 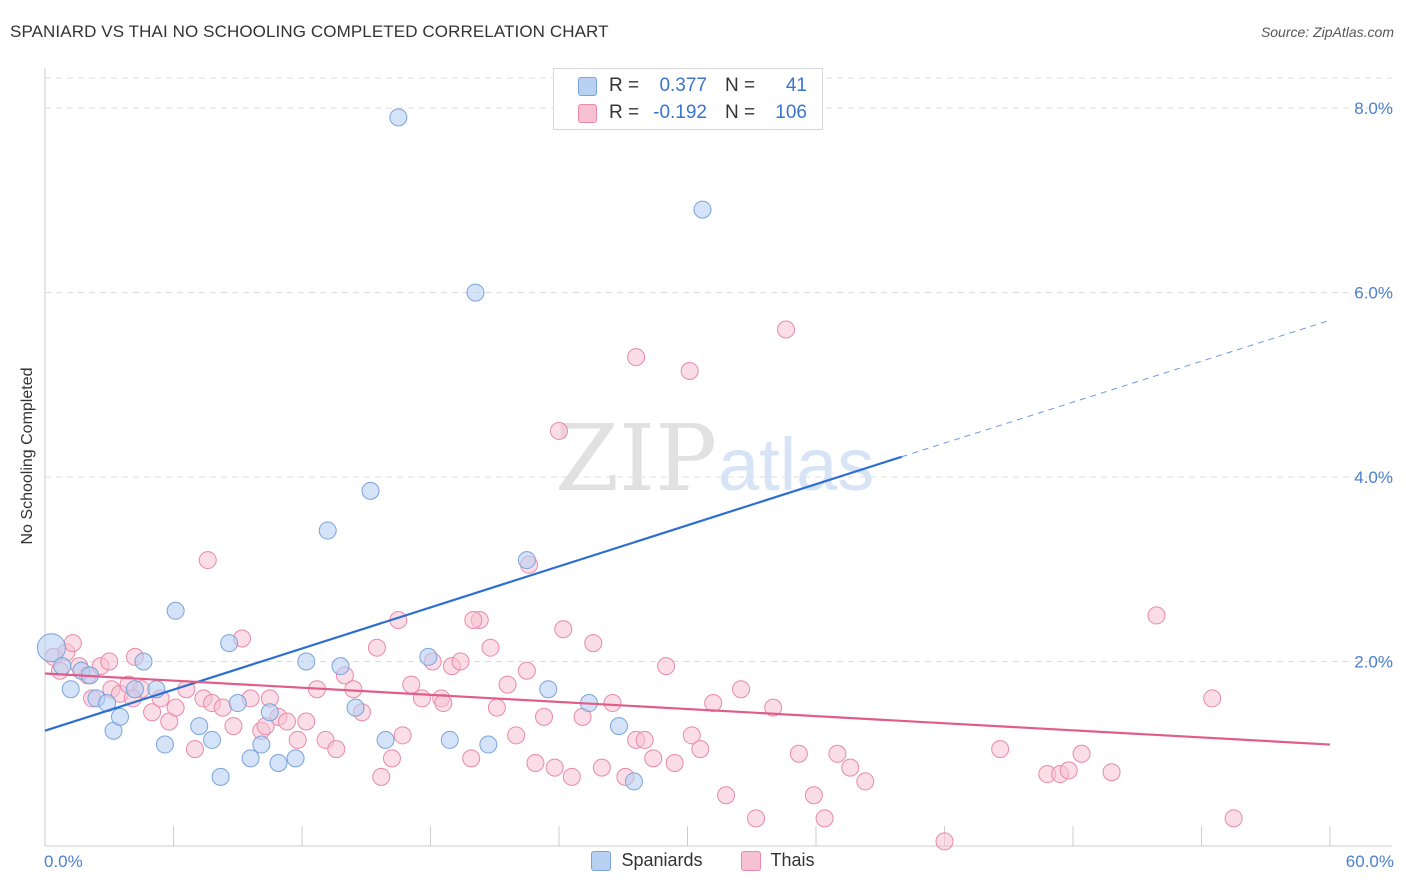 I want to click on y-tick-label: 6.0%, so click(x=1373, y=293).